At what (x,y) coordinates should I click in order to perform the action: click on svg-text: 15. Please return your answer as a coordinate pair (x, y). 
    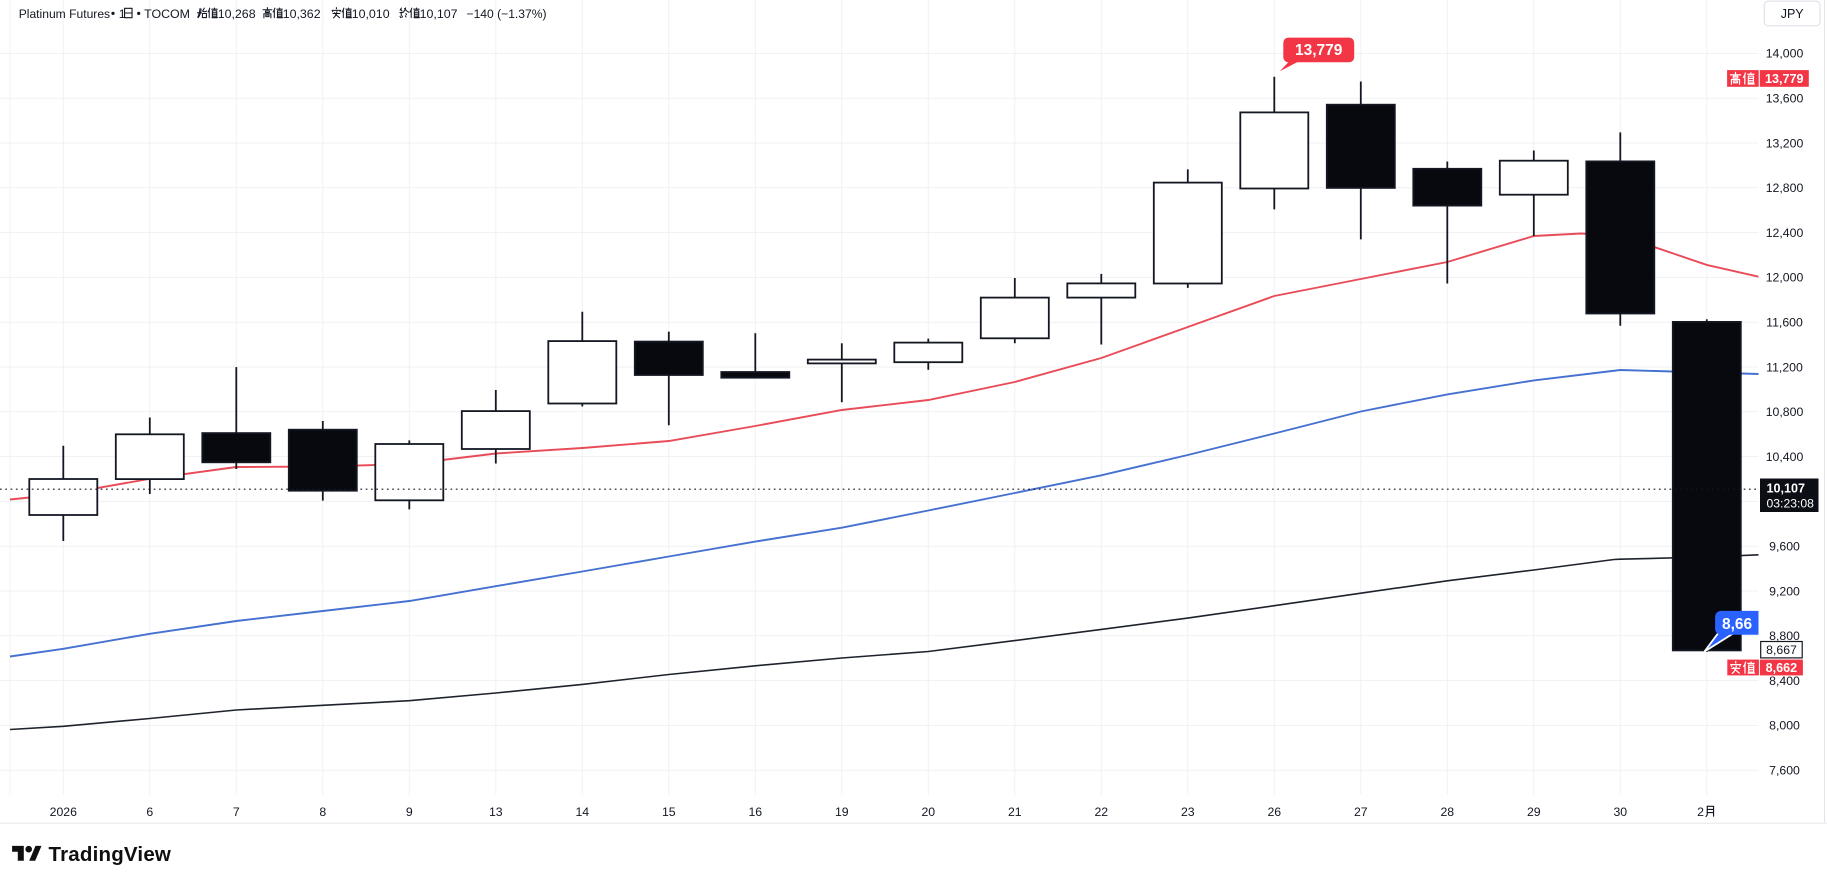
    Looking at the image, I should click on (669, 812).